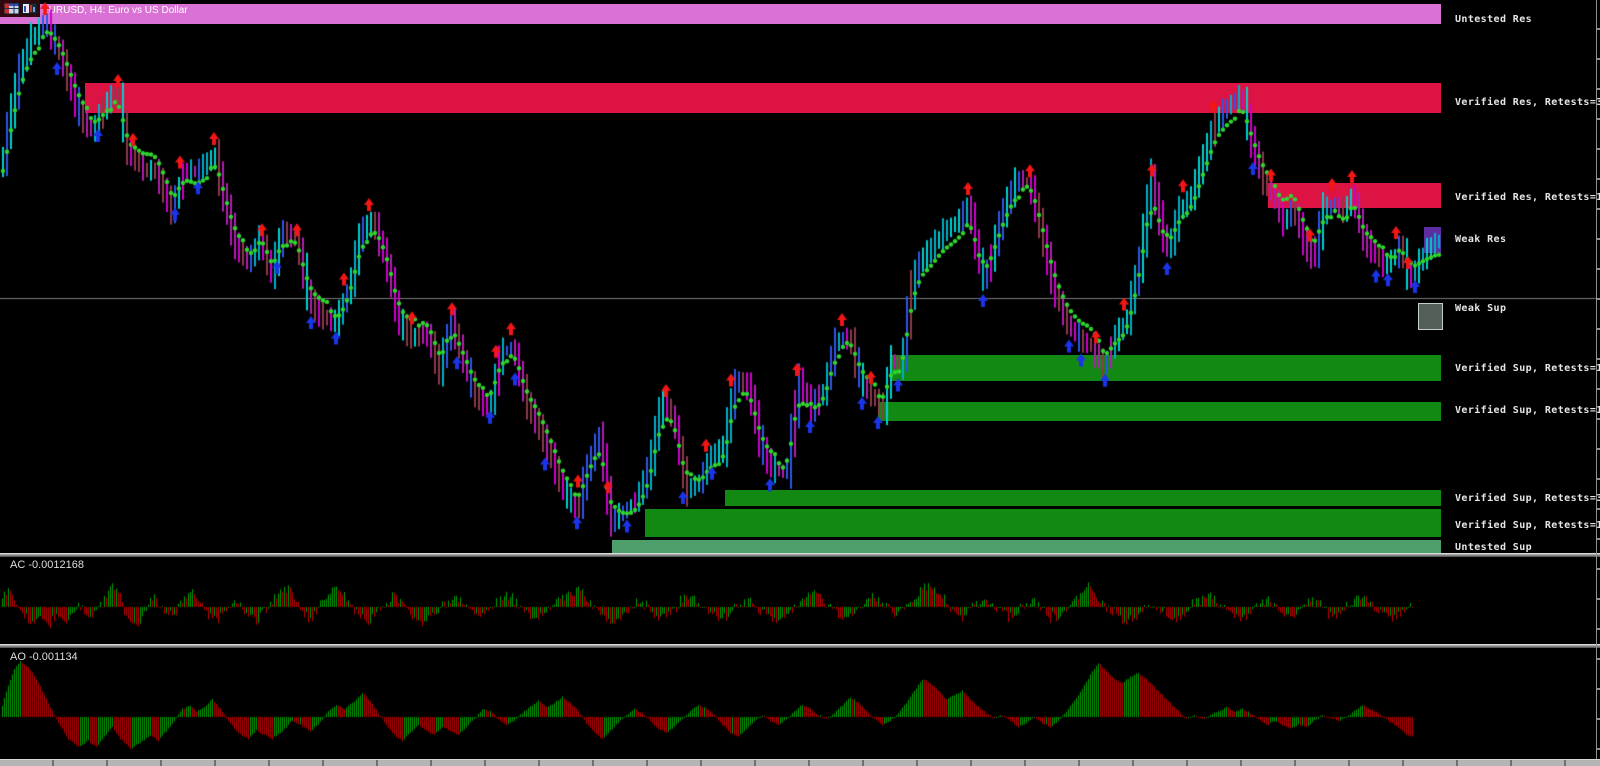 This screenshot has height=766, width=1600. What do you see at coordinates (29, 8) in the screenshot?
I see `bar-chart-icon` at bounding box center [29, 8].